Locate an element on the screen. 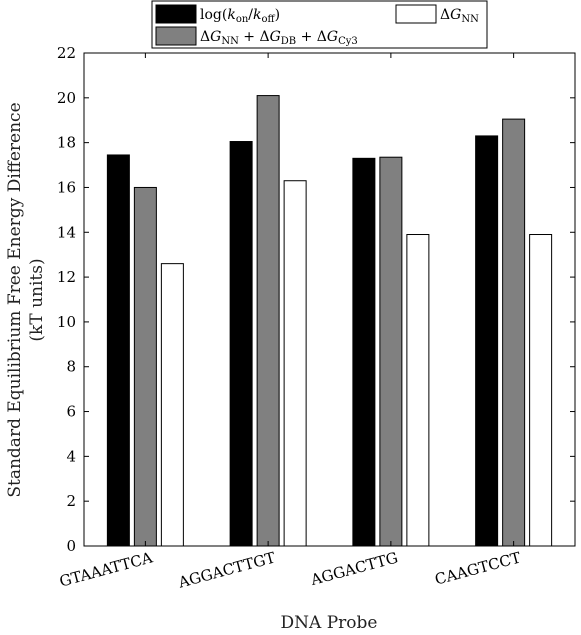 Image resolution: width=581 pixels, height=635 pixels. y-tick-label: 10 is located at coordinates (66, 322).